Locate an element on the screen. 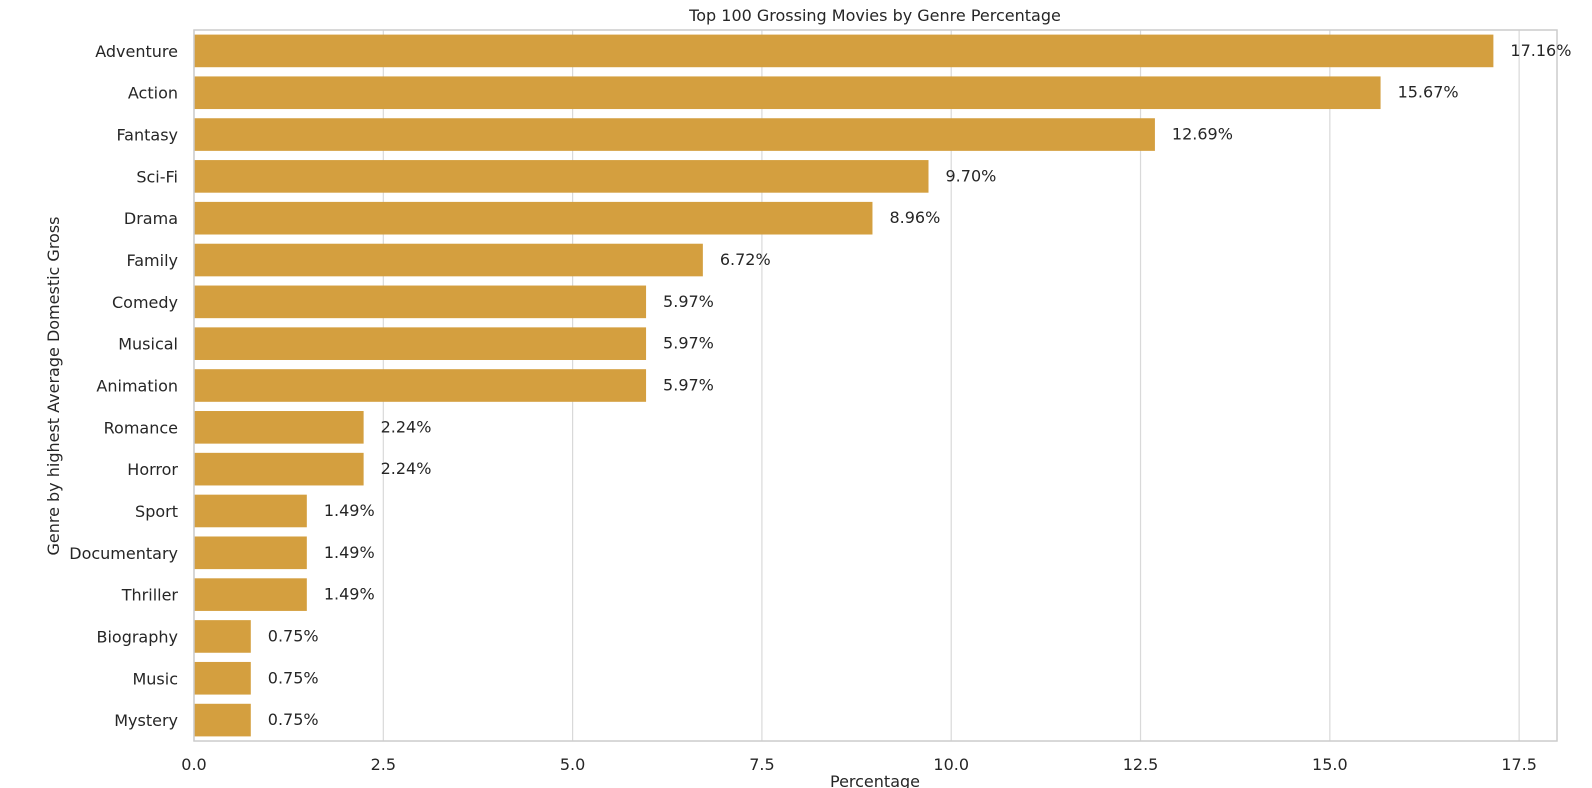 This screenshot has width=1592, height=788. y-tick-label: Action is located at coordinates (153, 93).